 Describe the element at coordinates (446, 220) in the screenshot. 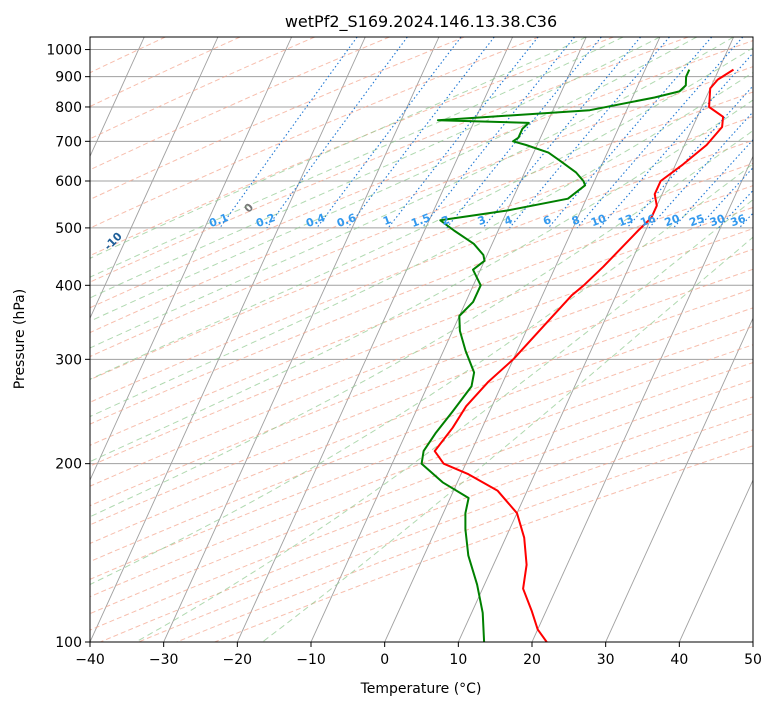

I see `mixing-ratio-label: 2` at that location.